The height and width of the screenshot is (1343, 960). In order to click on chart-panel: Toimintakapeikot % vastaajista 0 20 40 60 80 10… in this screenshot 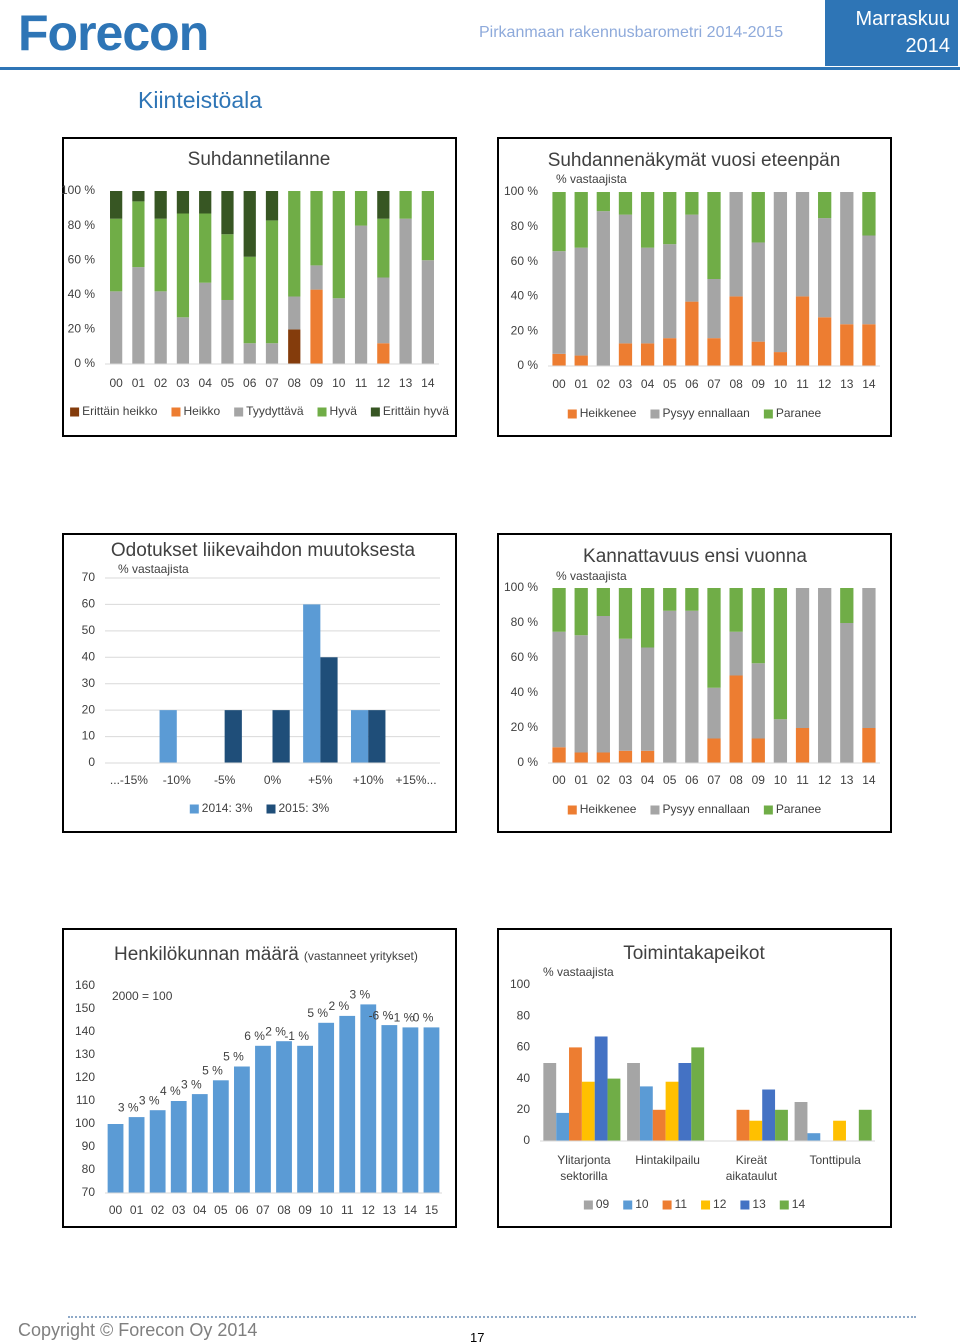, I will do `click(694, 1078)`.